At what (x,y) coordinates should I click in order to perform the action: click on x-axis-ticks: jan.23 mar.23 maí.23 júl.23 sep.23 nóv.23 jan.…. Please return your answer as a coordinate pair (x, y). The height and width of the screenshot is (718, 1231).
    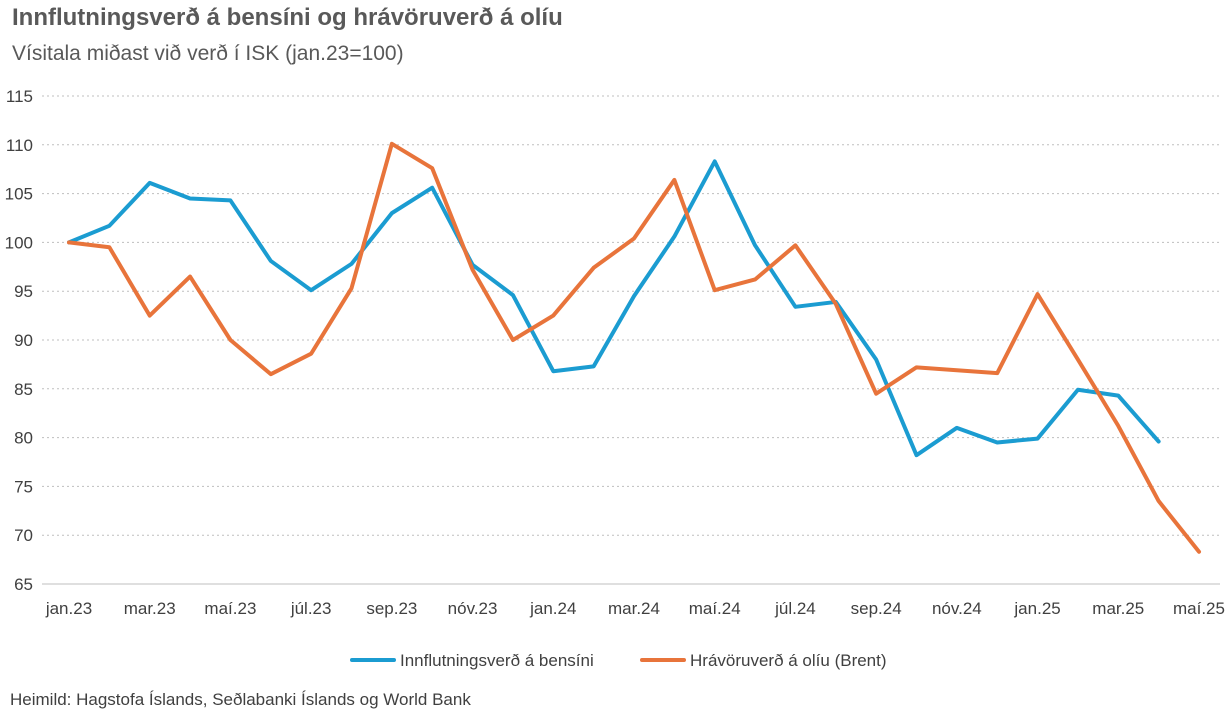
    Looking at the image, I should click on (635, 608).